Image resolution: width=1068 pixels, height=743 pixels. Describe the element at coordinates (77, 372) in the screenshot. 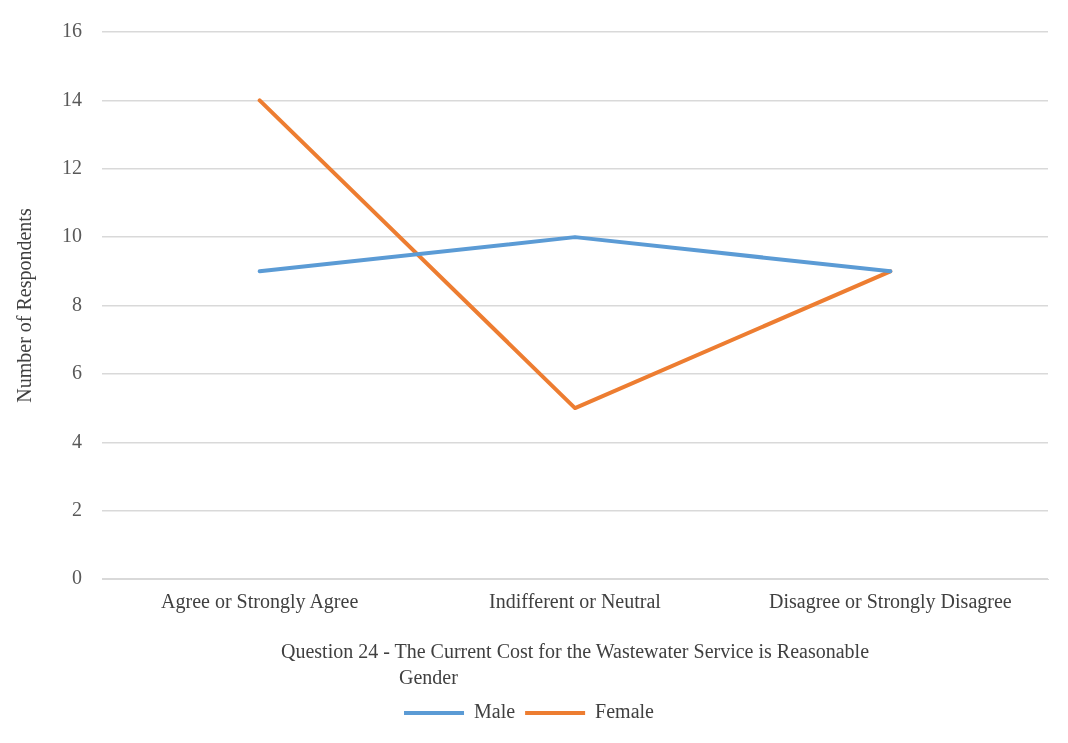

I see `y-tick-label: 6` at that location.